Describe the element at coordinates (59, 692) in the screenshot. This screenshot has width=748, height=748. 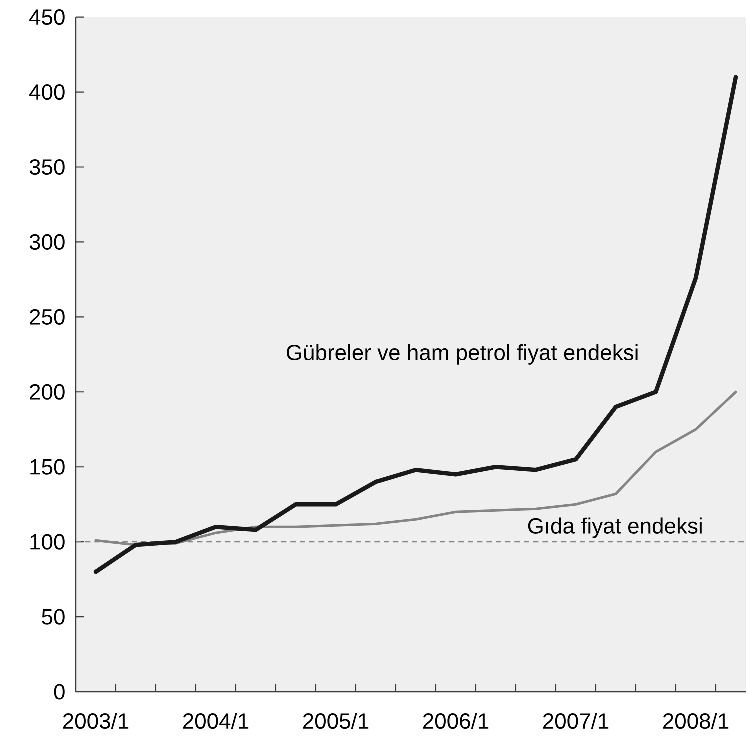
I see `y-tick-label: 0` at that location.